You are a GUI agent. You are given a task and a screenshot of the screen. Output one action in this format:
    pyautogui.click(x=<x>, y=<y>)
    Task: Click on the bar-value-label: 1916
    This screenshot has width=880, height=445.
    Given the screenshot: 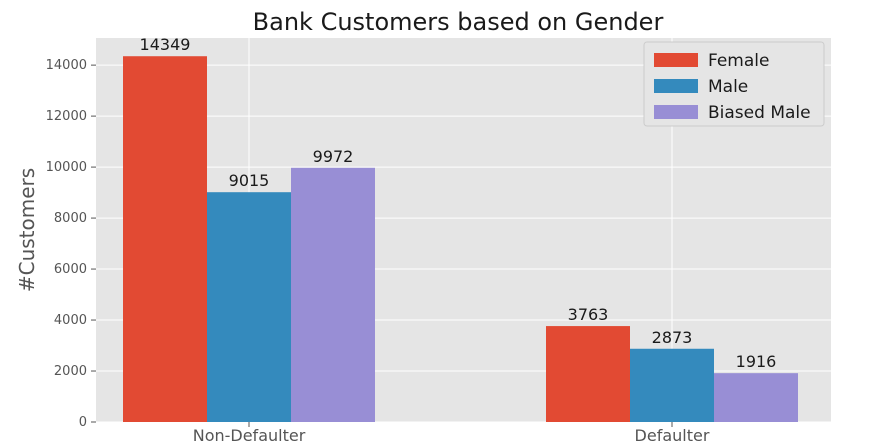 What is the action you would take?
    pyautogui.click(x=756, y=361)
    